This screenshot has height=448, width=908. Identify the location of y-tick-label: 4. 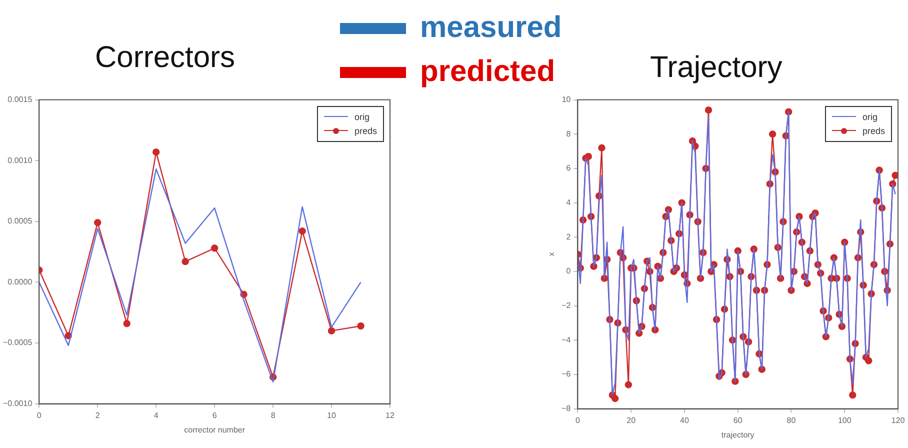
(569, 203).